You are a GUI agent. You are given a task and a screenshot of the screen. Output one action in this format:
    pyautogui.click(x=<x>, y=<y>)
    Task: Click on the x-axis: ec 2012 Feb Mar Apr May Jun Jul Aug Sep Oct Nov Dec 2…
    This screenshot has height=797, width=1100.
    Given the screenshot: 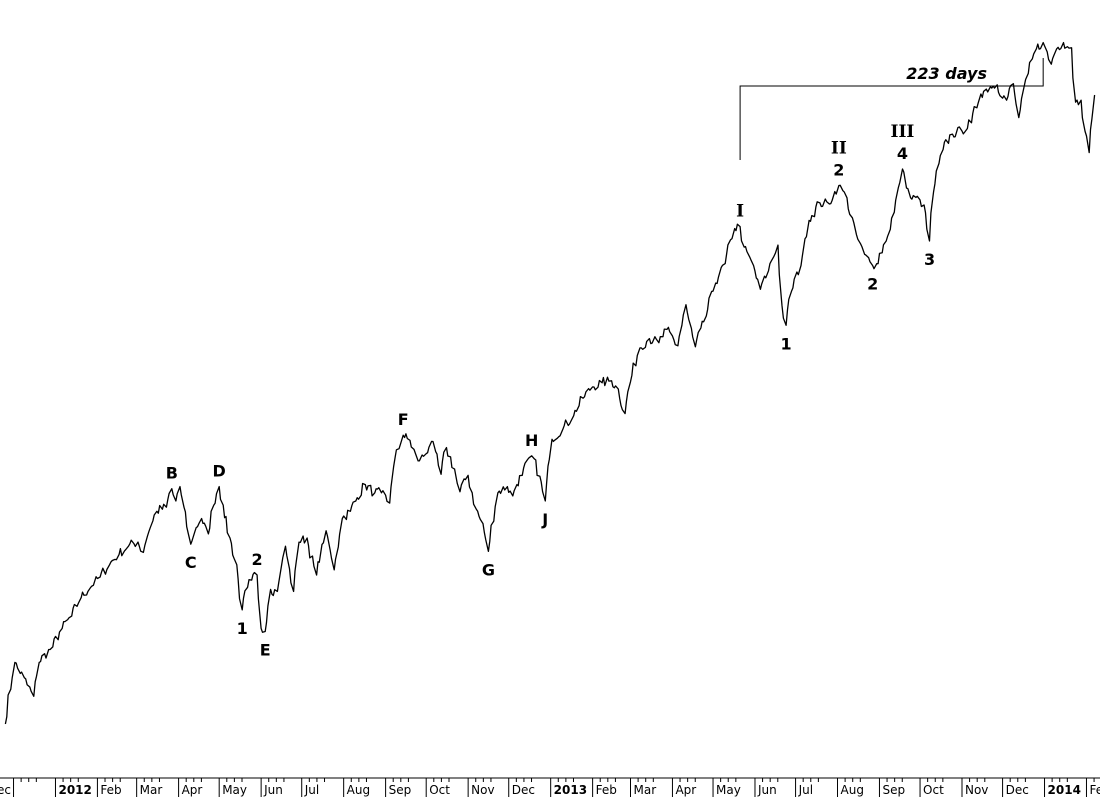 What is the action you would take?
    pyautogui.click(x=550, y=787)
    